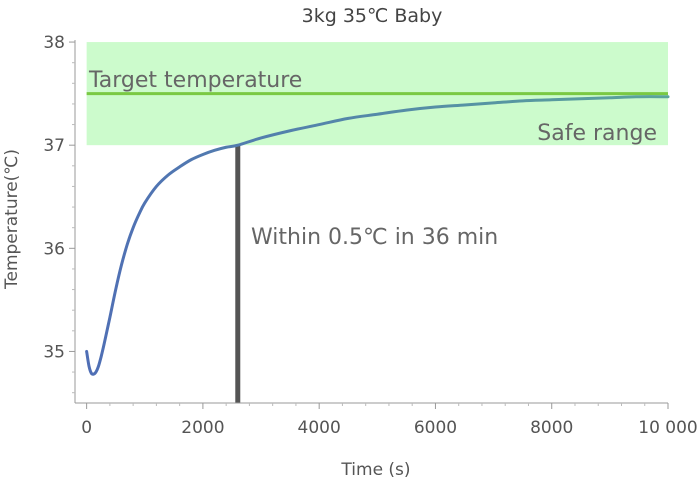  I want to click on x-tick-label: 8000, so click(551, 428).